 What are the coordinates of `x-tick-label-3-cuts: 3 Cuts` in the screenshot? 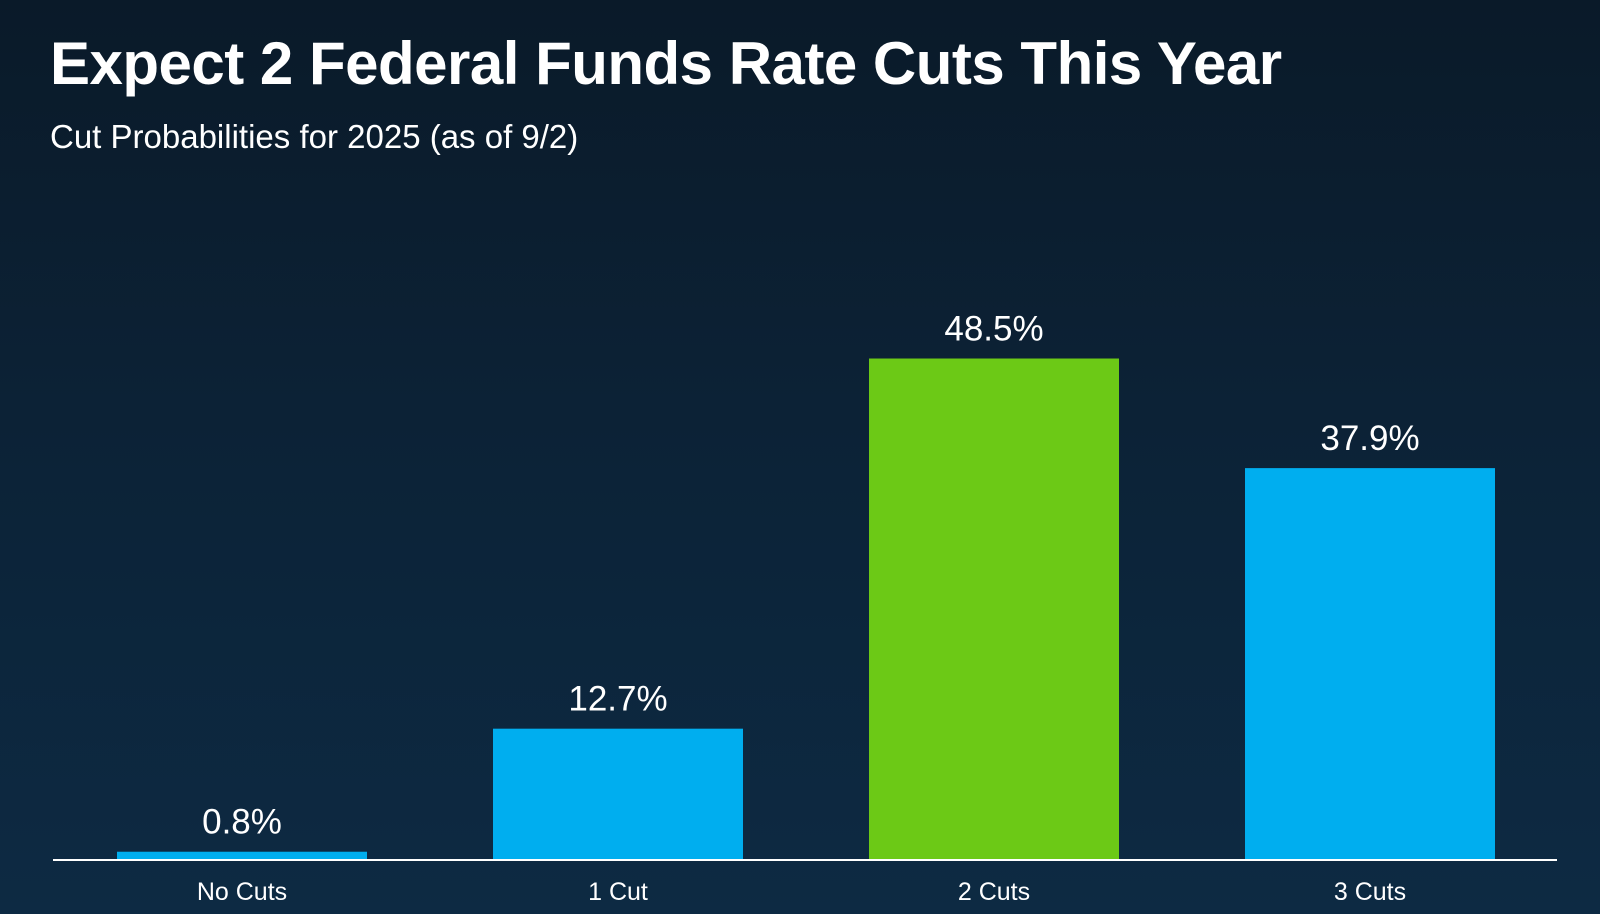 It's located at (1370, 892).